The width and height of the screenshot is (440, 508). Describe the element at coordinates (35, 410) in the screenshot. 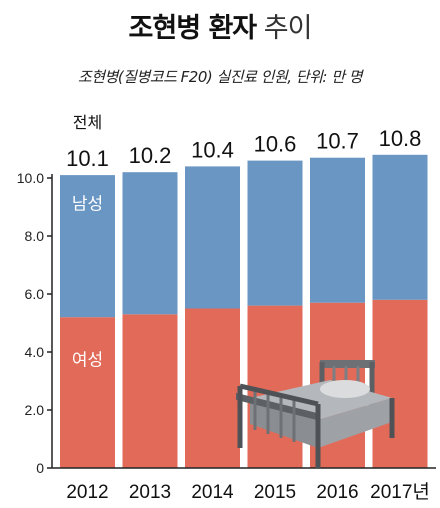

I see `y-tick-label: 2.0` at that location.